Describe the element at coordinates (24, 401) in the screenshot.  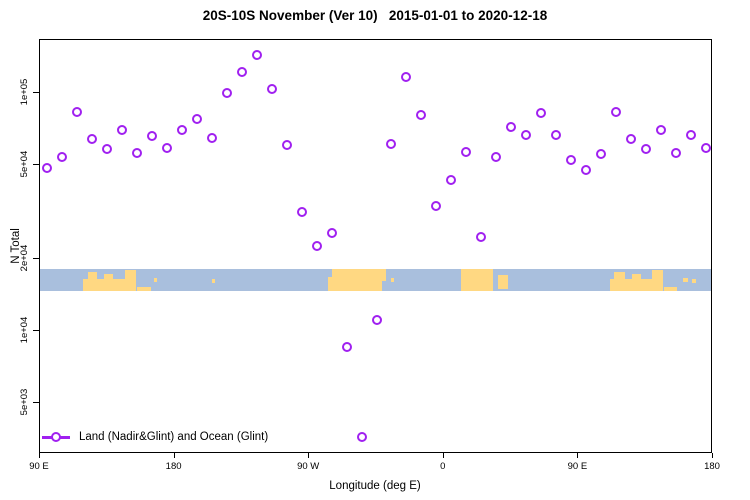
I see `y-tick-label: 5e+03` at that location.